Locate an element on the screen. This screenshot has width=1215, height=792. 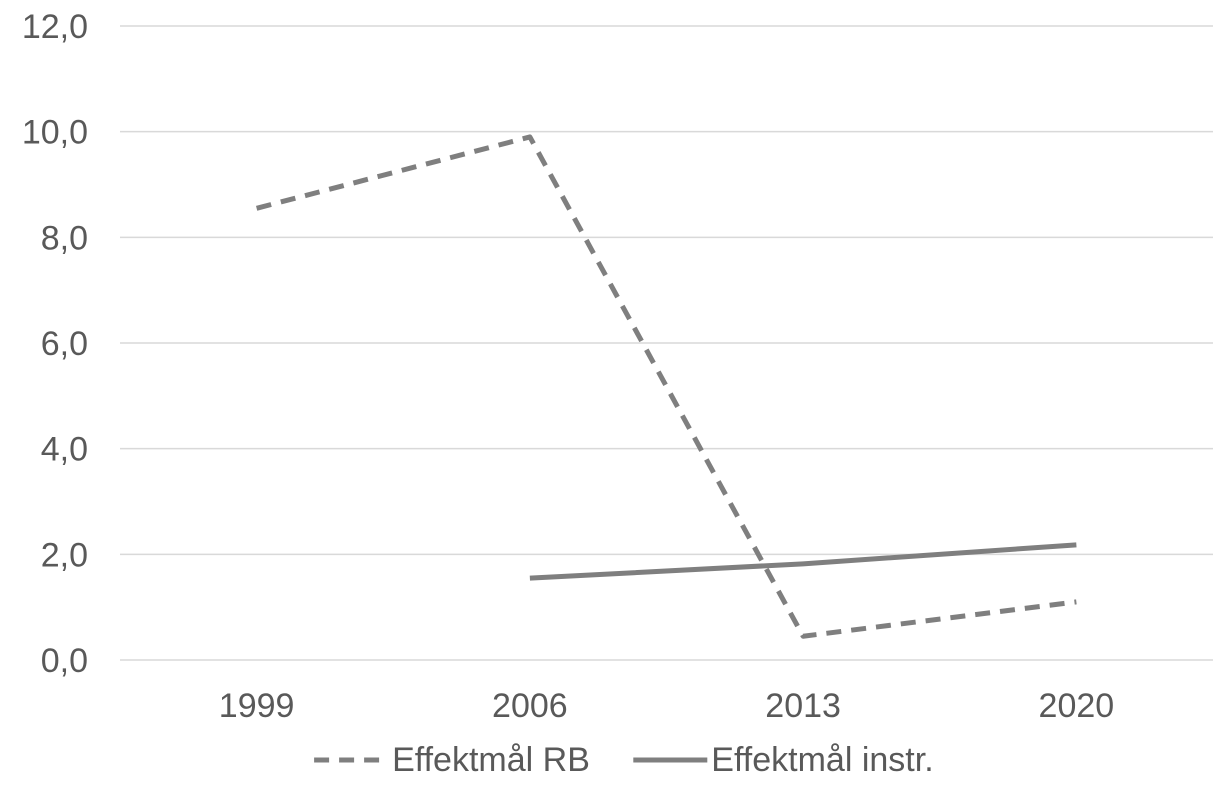
y-tick-label: 0,0 is located at coordinates (64, 661).